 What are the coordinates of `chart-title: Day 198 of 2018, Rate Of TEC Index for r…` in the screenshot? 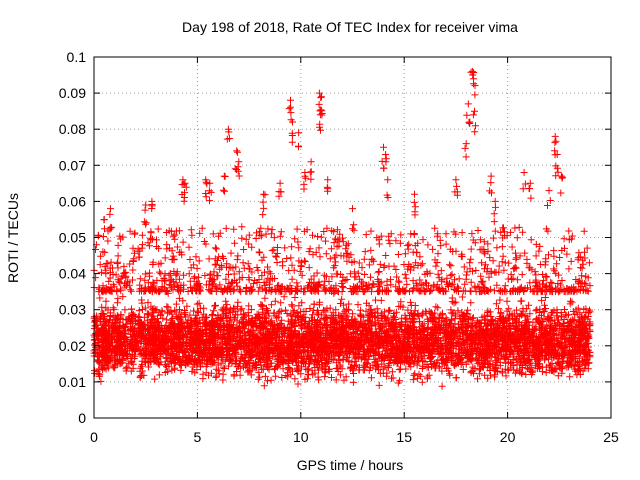 It's located at (350, 27).